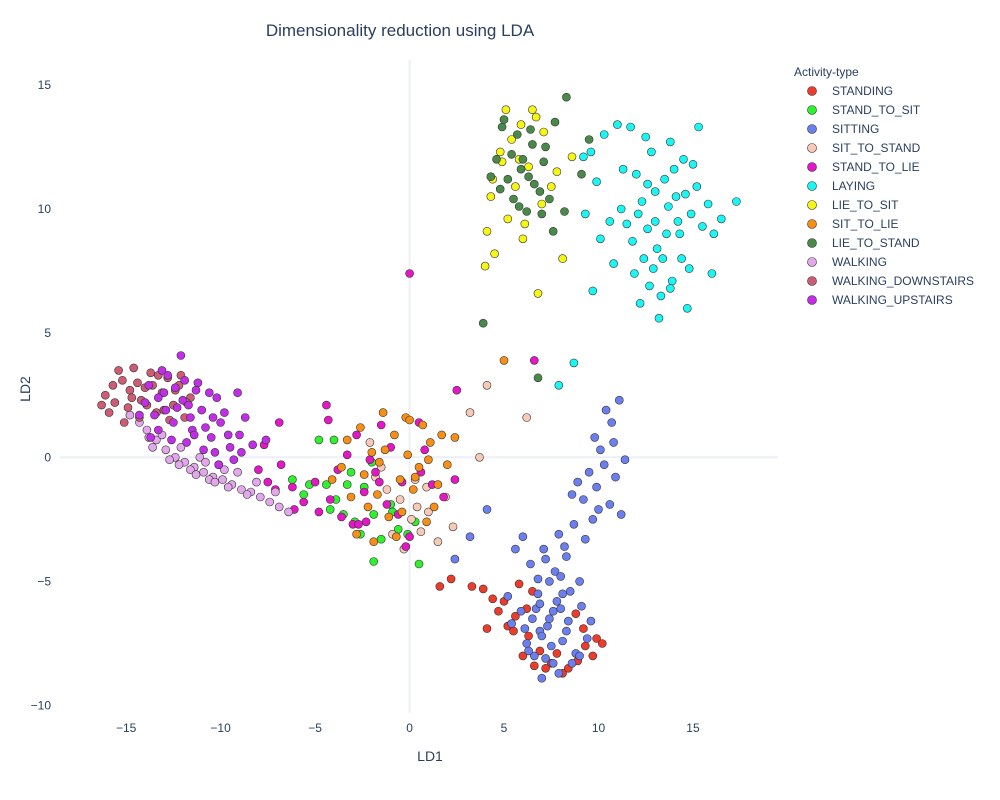 The width and height of the screenshot is (1000, 800). What do you see at coordinates (847, 262) in the screenshot?
I see `legend-item: WALKING` at bounding box center [847, 262].